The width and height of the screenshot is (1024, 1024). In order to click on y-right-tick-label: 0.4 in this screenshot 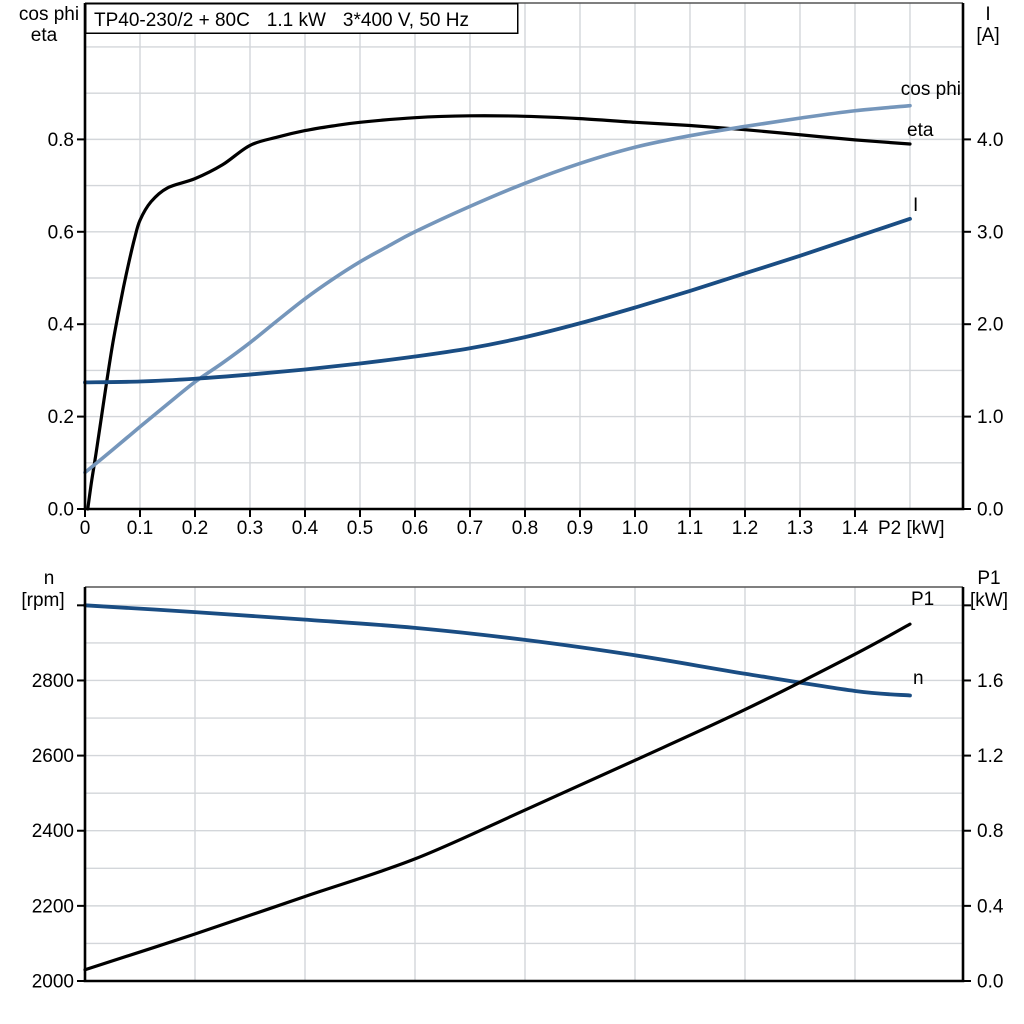, I will do `click(990, 906)`.